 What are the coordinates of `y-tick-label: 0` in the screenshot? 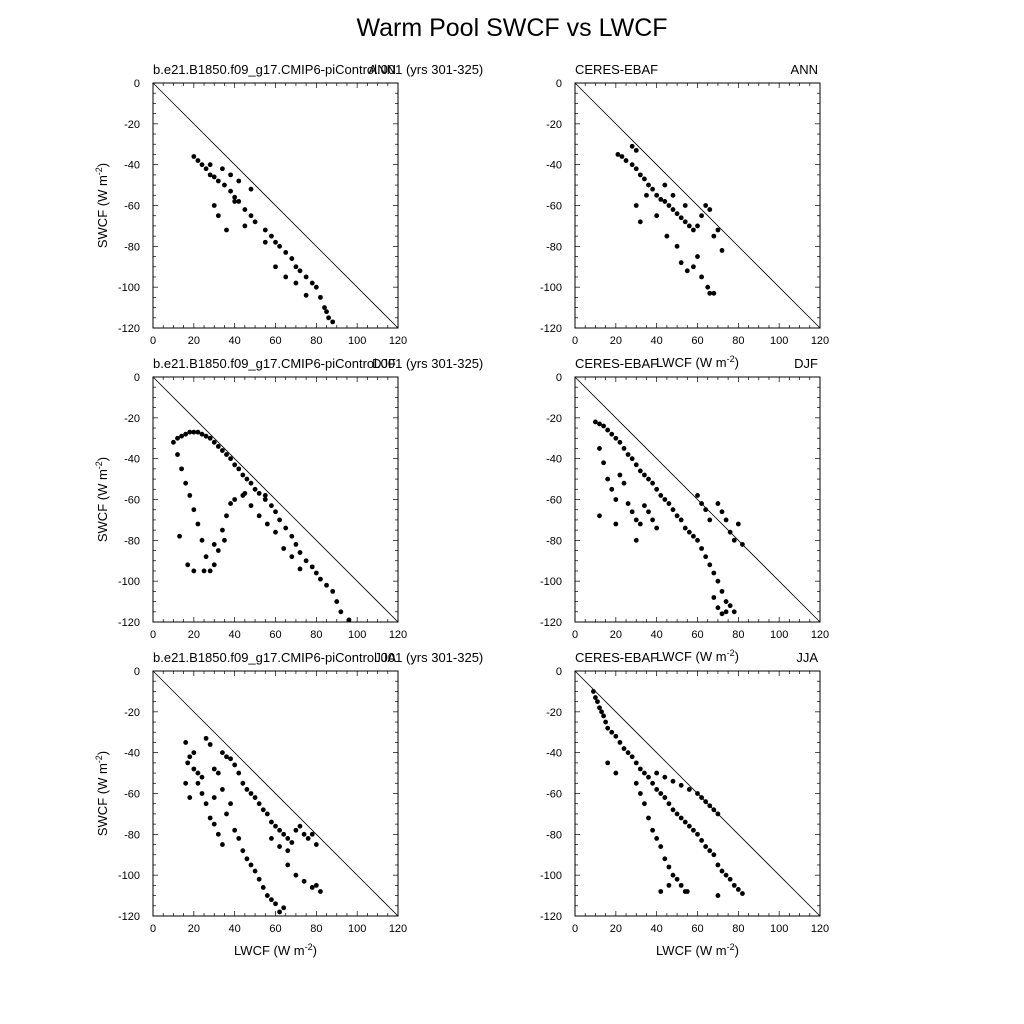 It's located at (559, 378).